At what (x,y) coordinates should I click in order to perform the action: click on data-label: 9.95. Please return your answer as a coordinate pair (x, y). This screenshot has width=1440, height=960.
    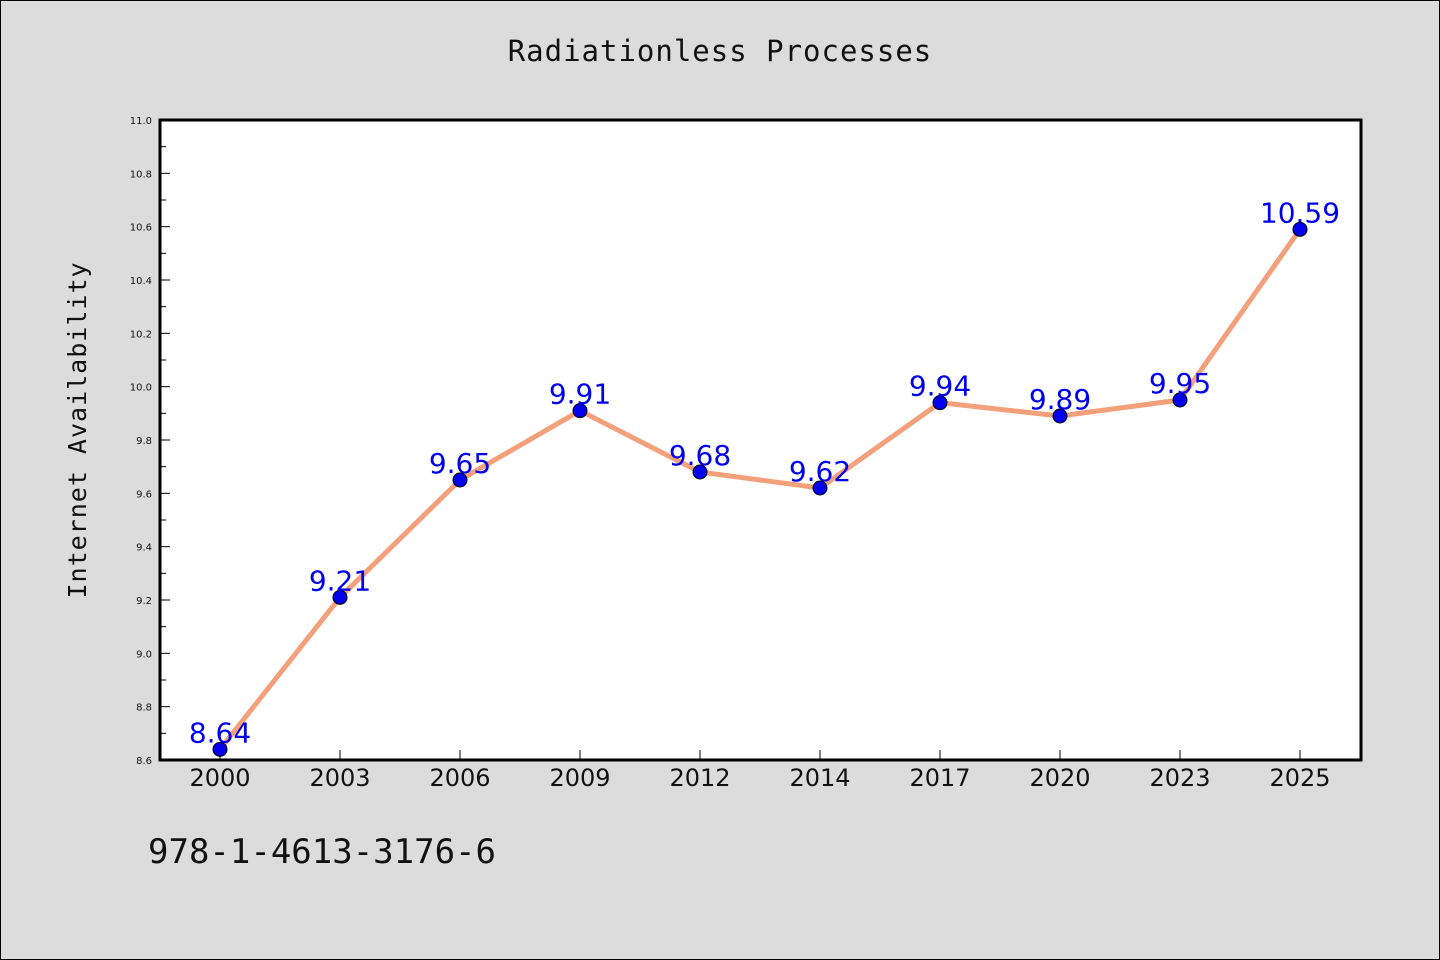
    Looking at the image, I should click on (1180, 383).